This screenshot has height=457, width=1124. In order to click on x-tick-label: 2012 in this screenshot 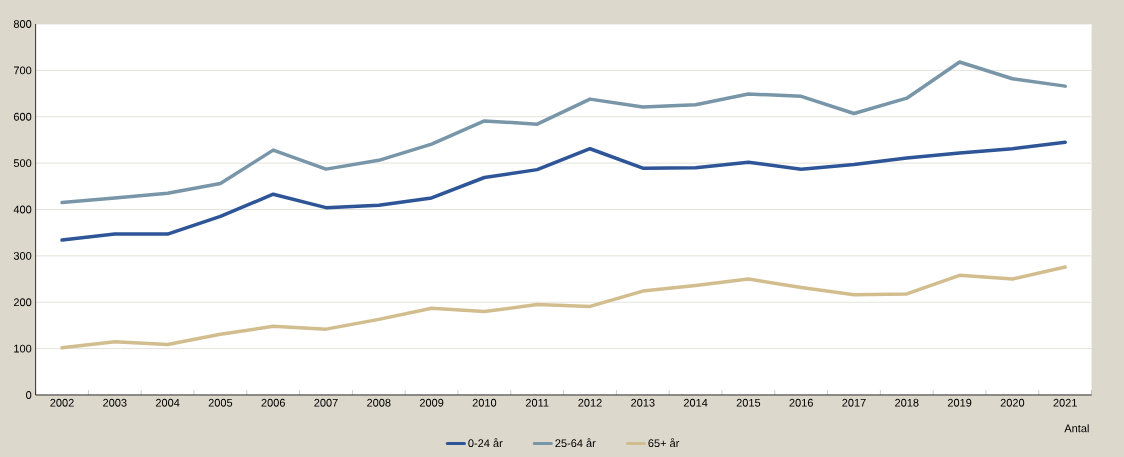, I will do `click(590, 402)`.